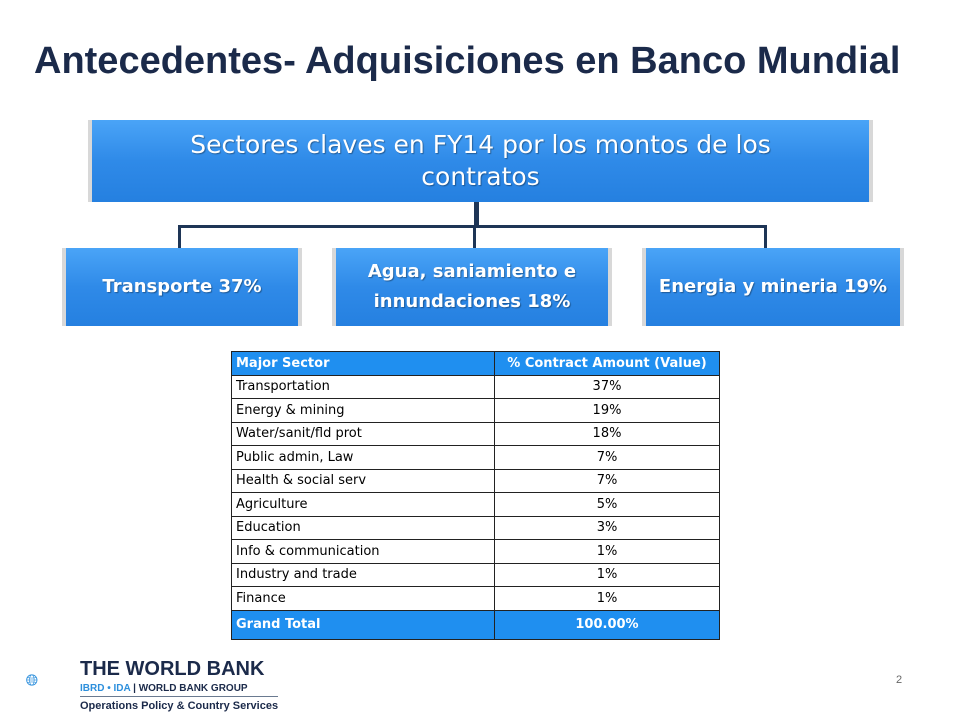  Describe the element at coordinates (363, 363) in the screenshot. I see `header-major-sector: Major Sector` at that location.